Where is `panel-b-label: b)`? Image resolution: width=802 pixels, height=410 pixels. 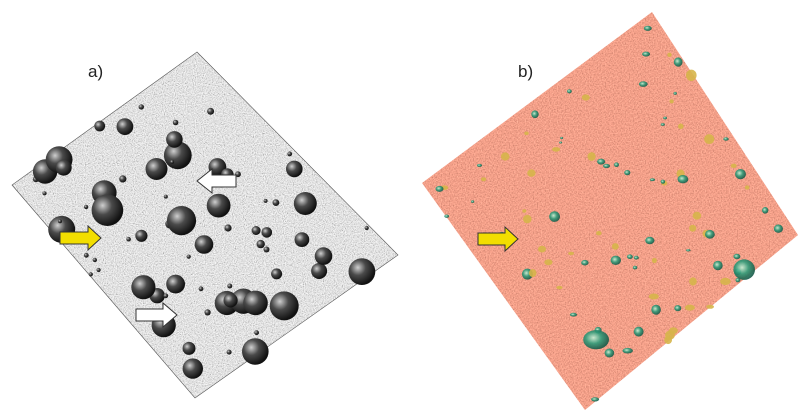
panel-b-label: b) is located at coordinates (526, 71).